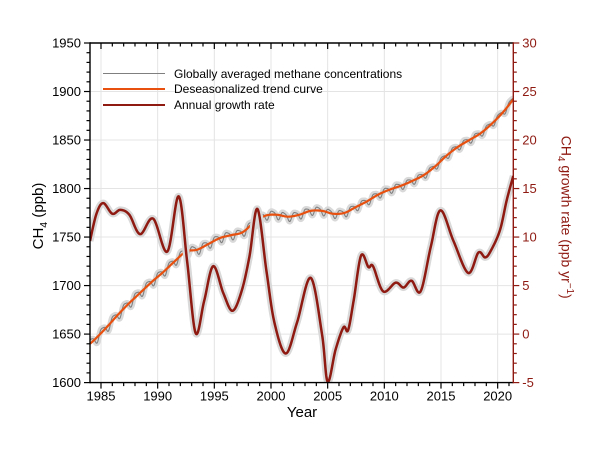 This screenshot has width=600, height=450. I want to click on legend-label: Globally averaged methane concentrations, so click(288, 73).